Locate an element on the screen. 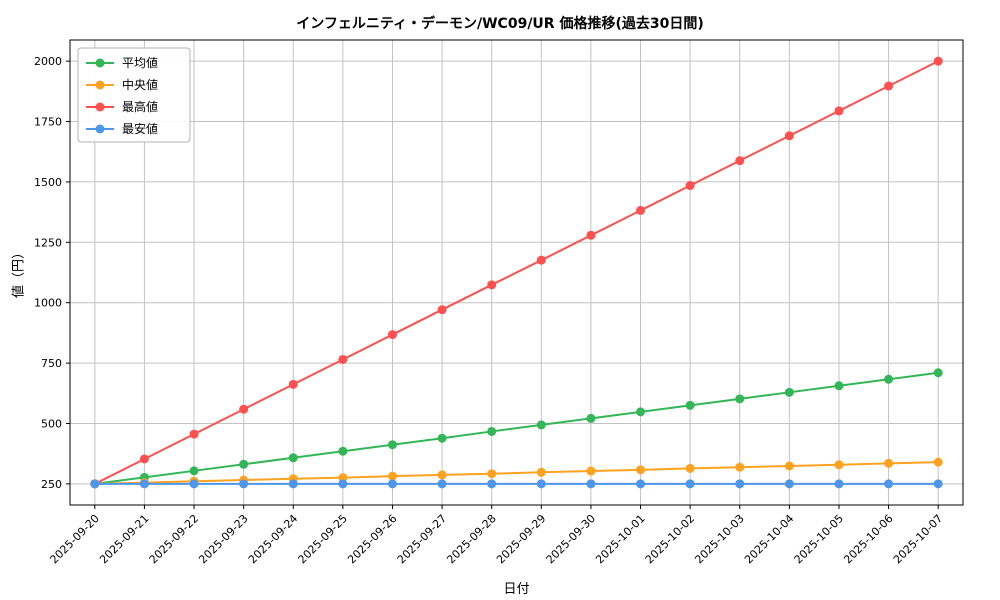 Image resolution: width=1000 pixels, height=600 pixels. legend-label: 最高値 is located at coordinates (140, 106).